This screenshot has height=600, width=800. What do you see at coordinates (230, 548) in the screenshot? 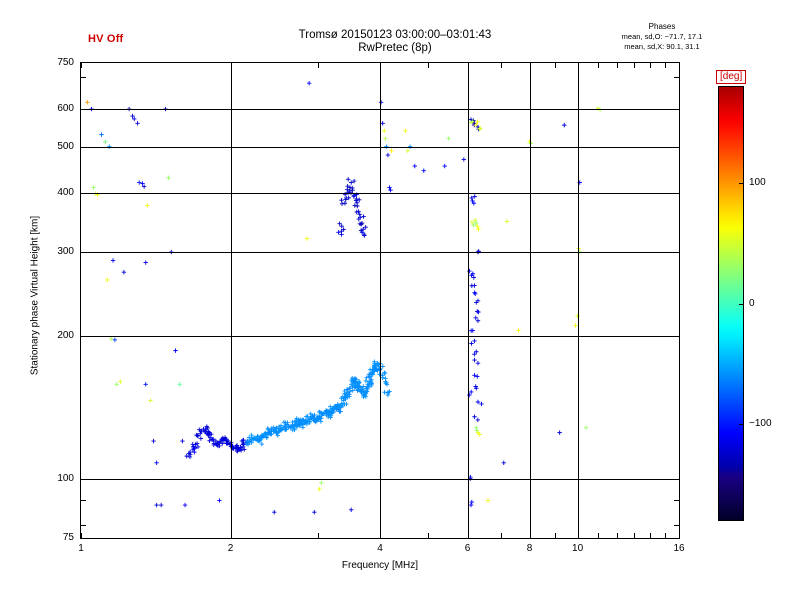
I see `x-tick-label: 2` at bounding box center [230, 548].